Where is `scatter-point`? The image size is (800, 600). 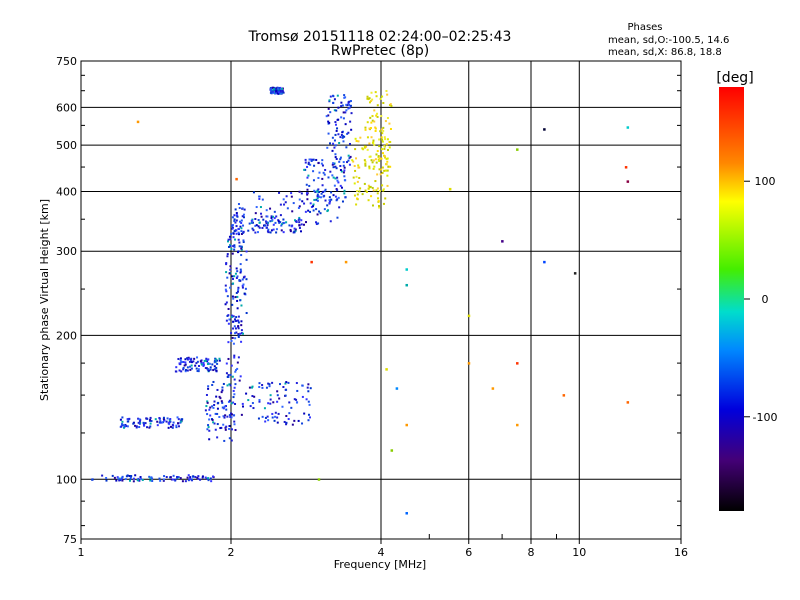 scatter-point is located at coordinates (311, 262).